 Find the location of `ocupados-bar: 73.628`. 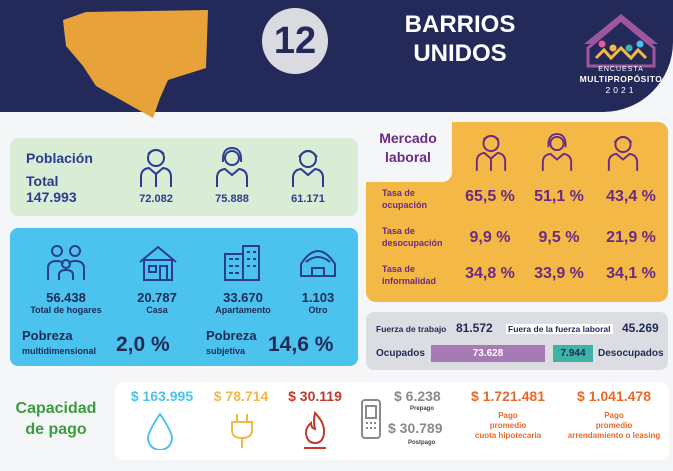

ocupados-bar: 73.628 is located at coordinates (488, 353).